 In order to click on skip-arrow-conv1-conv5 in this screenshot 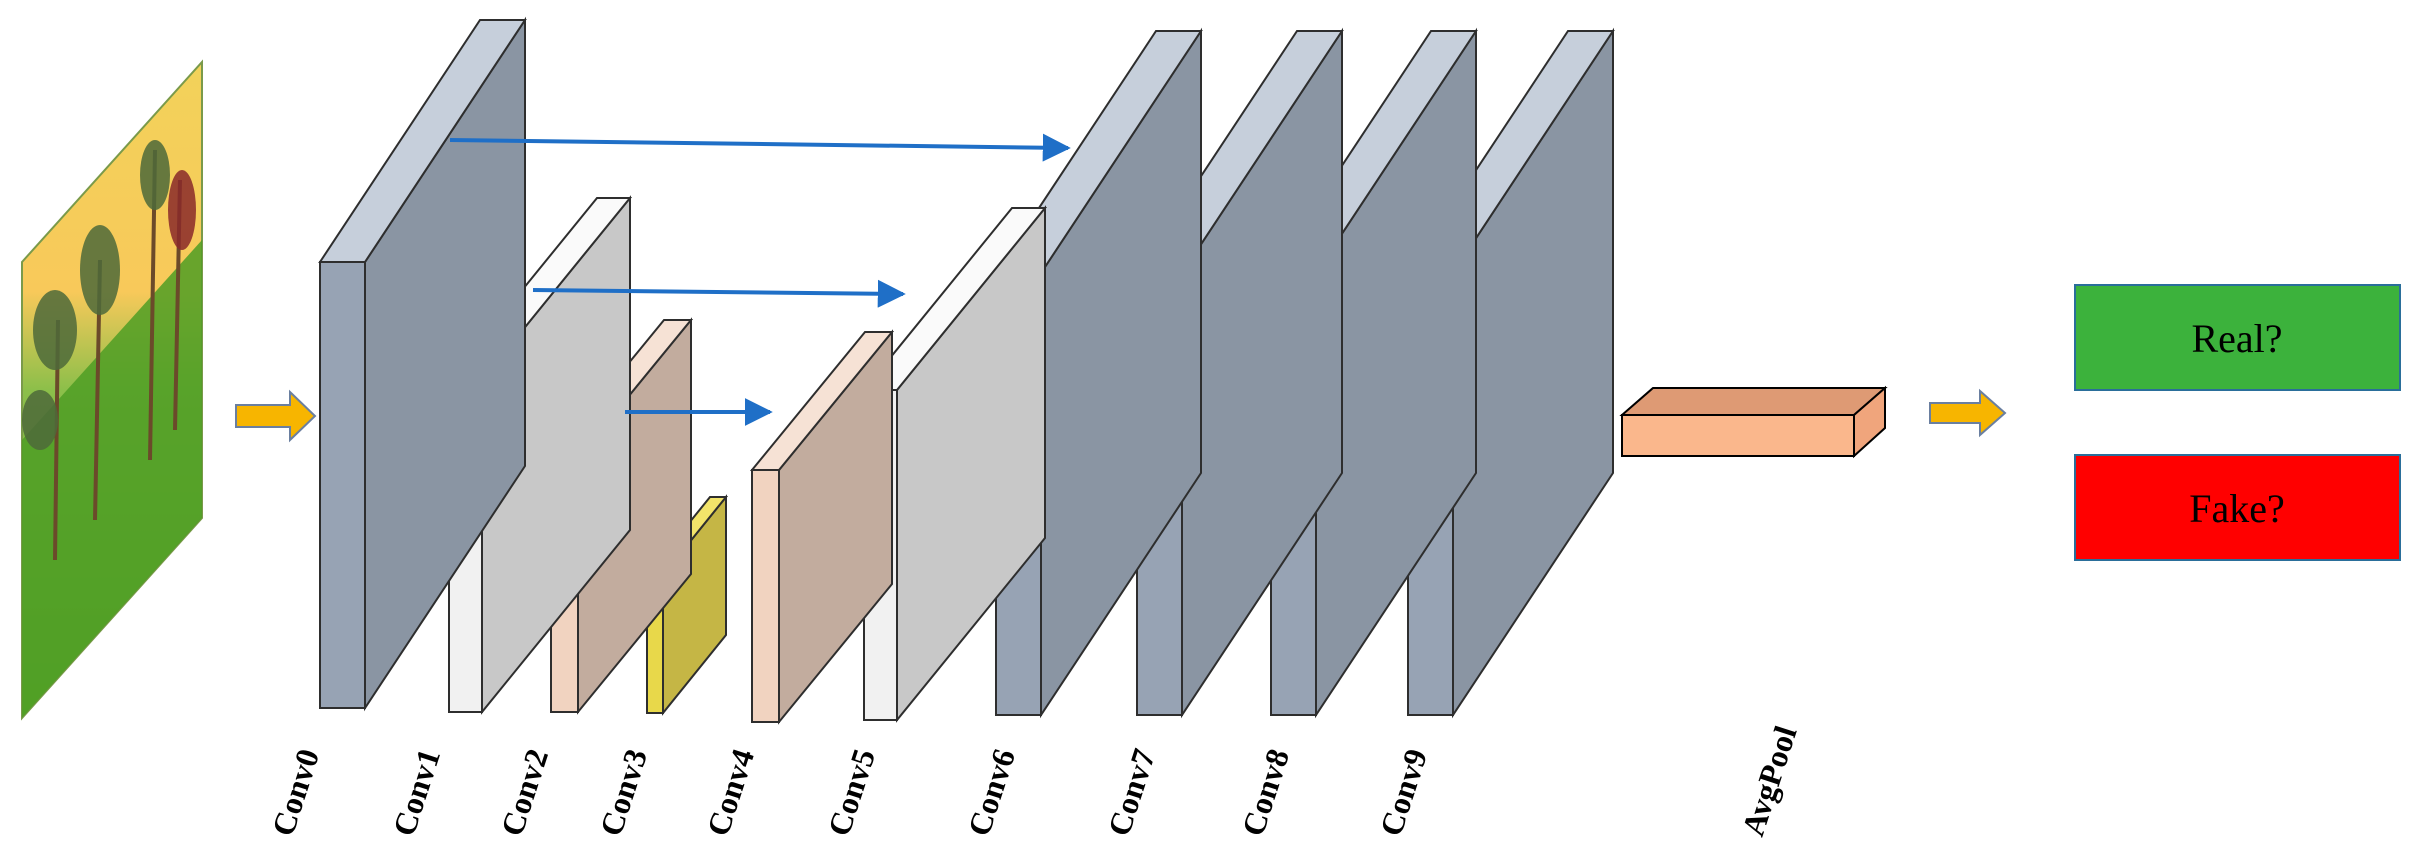, I will do `click(719, 293)`.